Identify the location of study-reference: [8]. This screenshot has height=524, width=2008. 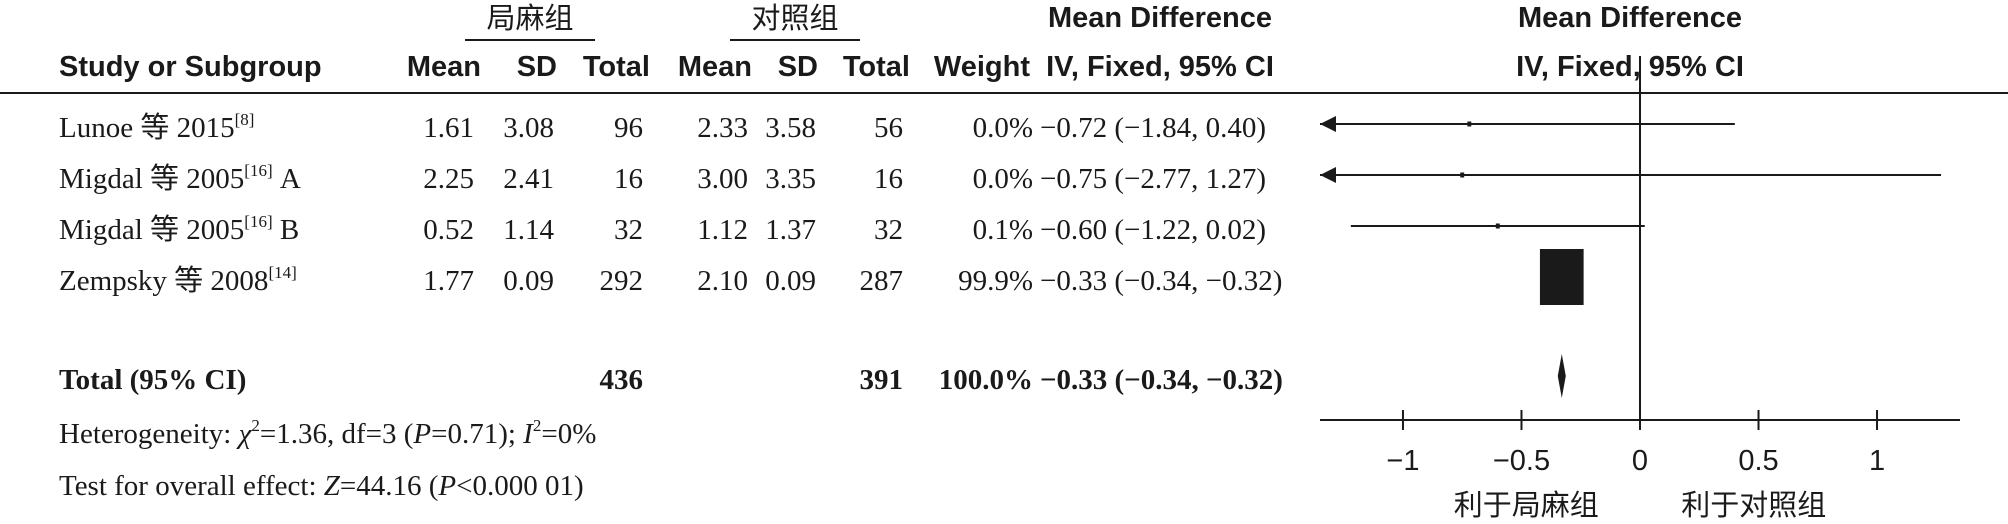
(244, 119).